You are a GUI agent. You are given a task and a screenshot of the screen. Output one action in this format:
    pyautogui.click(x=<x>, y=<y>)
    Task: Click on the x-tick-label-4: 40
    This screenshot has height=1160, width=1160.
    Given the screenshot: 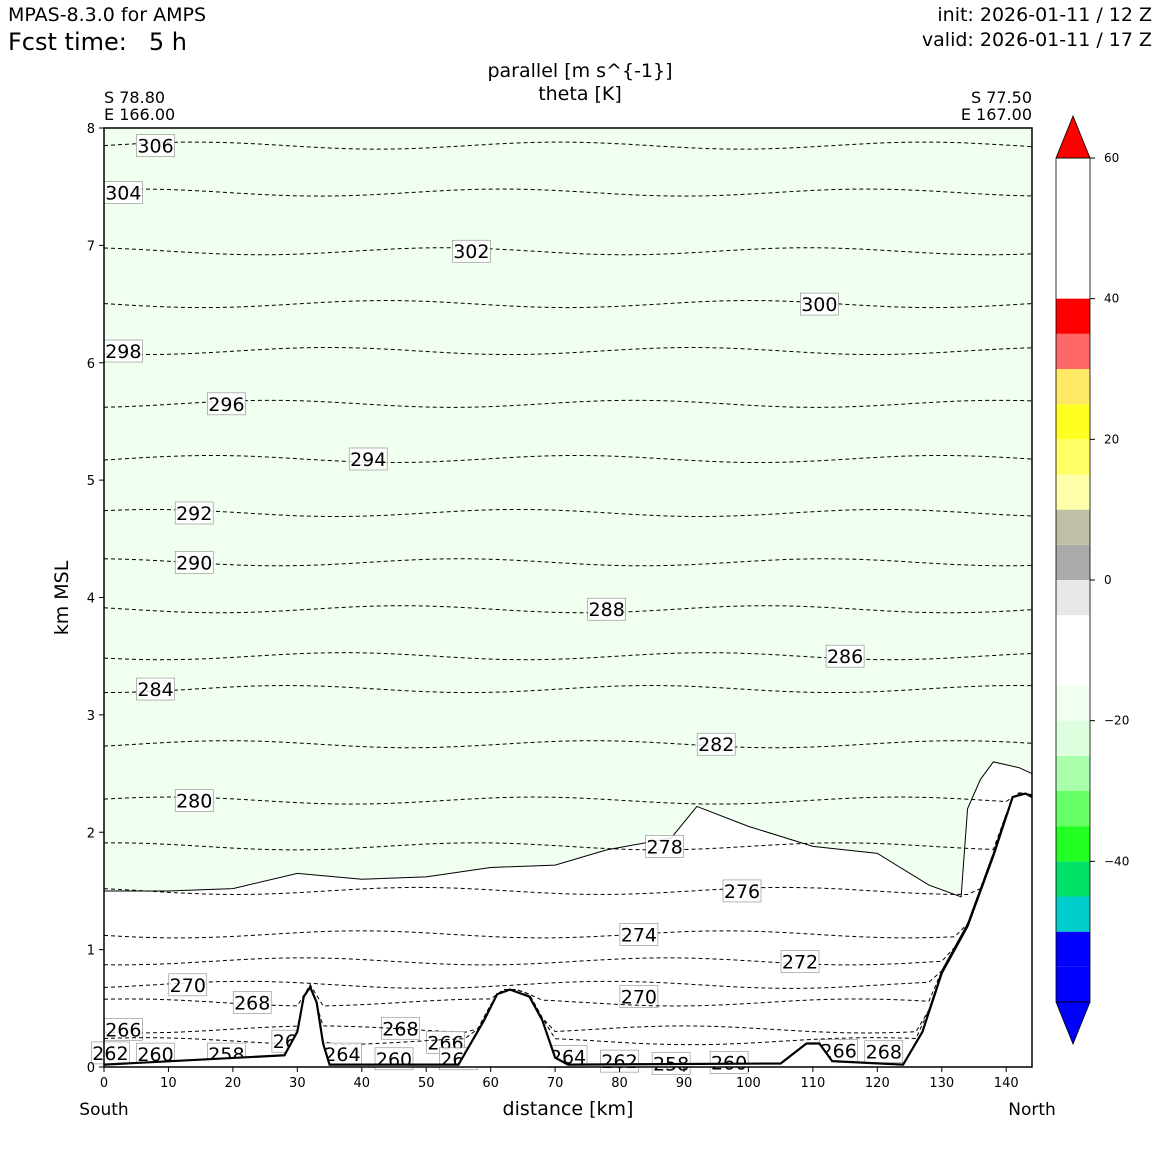 What is the action you would take?
    pyautogui.click(x=362, y=1083)
    